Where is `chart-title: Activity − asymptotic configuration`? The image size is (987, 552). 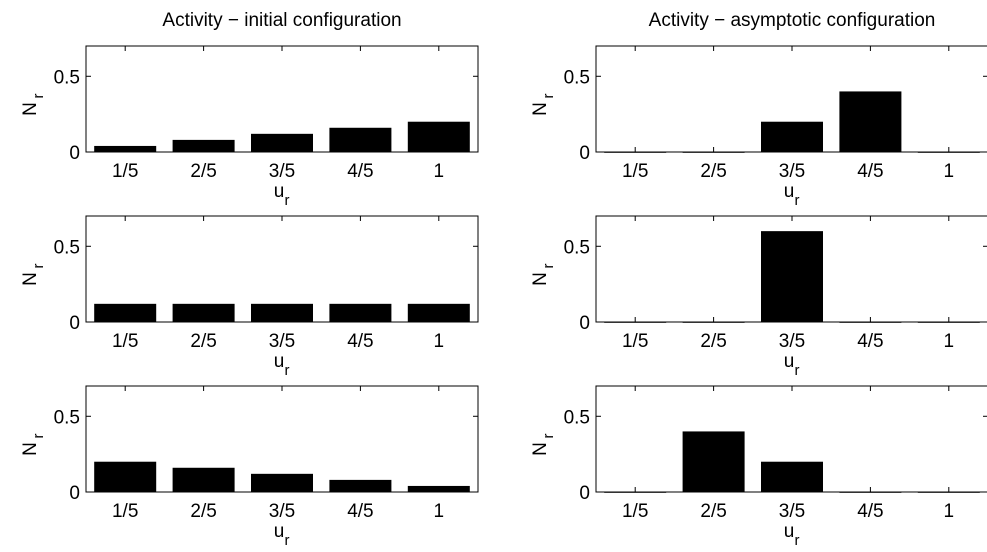 chart-title: Activity − asymptotic configuration is located at coordinates (792, 20).